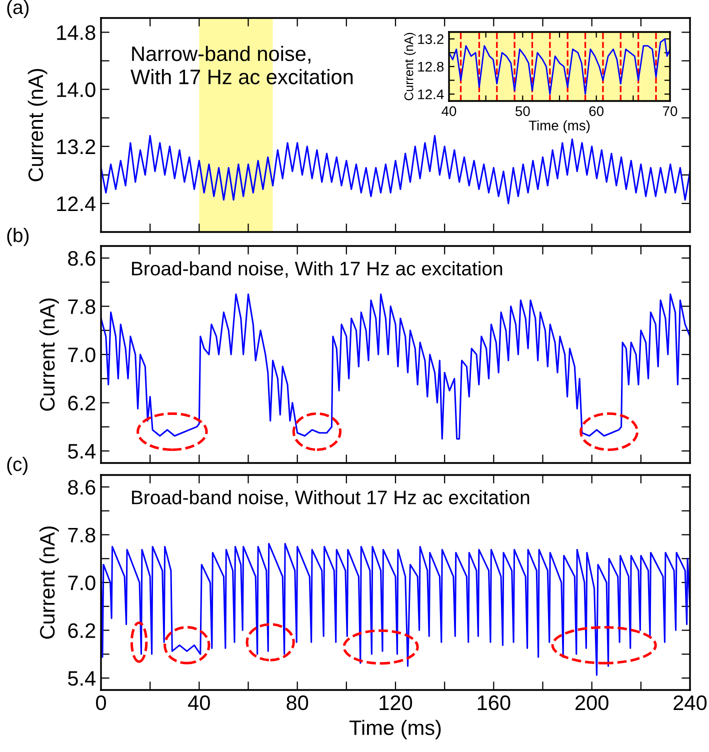 The image size is (709, 752). Describe the element at coordinates (596, 111) in the screenshot. I see `x-tick-label: 60` at that location.